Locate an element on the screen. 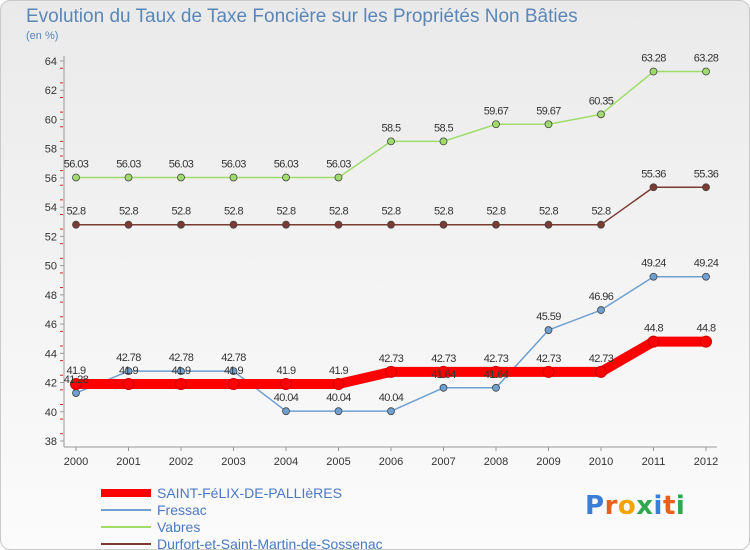 The width and height of the screenshot is (750, 550). y-tick-label: 64 is located at coordinates (51, 62).